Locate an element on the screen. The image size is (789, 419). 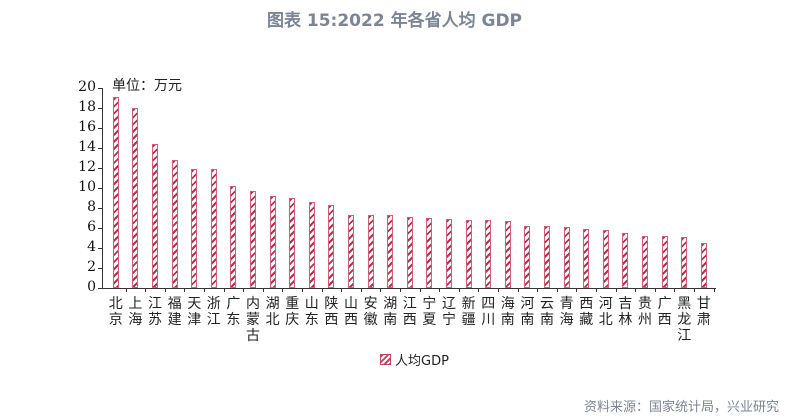
y-tick-label: 18 is located at coordinates (87, 107).